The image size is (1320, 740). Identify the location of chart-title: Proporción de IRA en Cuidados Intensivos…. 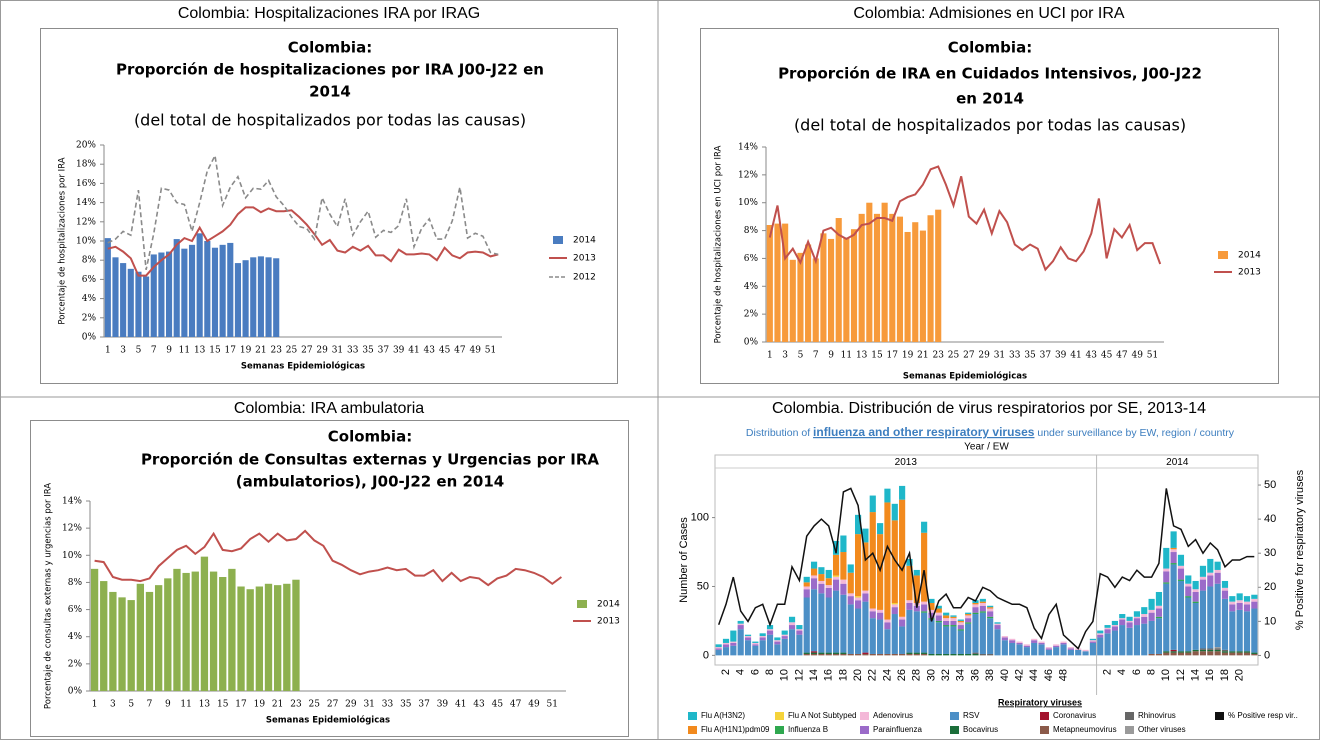
(990, 74).